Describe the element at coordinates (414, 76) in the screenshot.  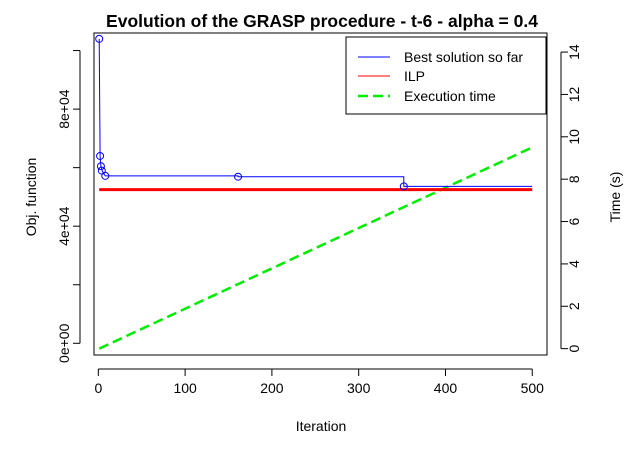
I see `legend-label-ilp: ILP` at that location.